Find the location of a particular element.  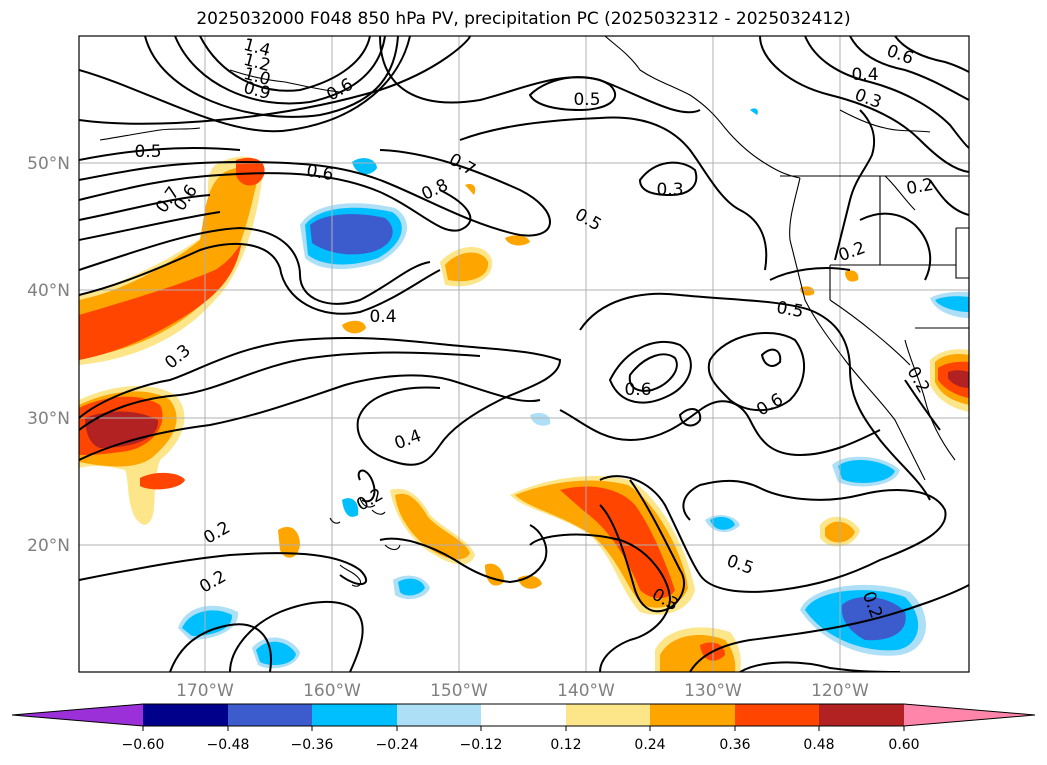

colorbar-under-triangle is located at coordinates (77, 715).